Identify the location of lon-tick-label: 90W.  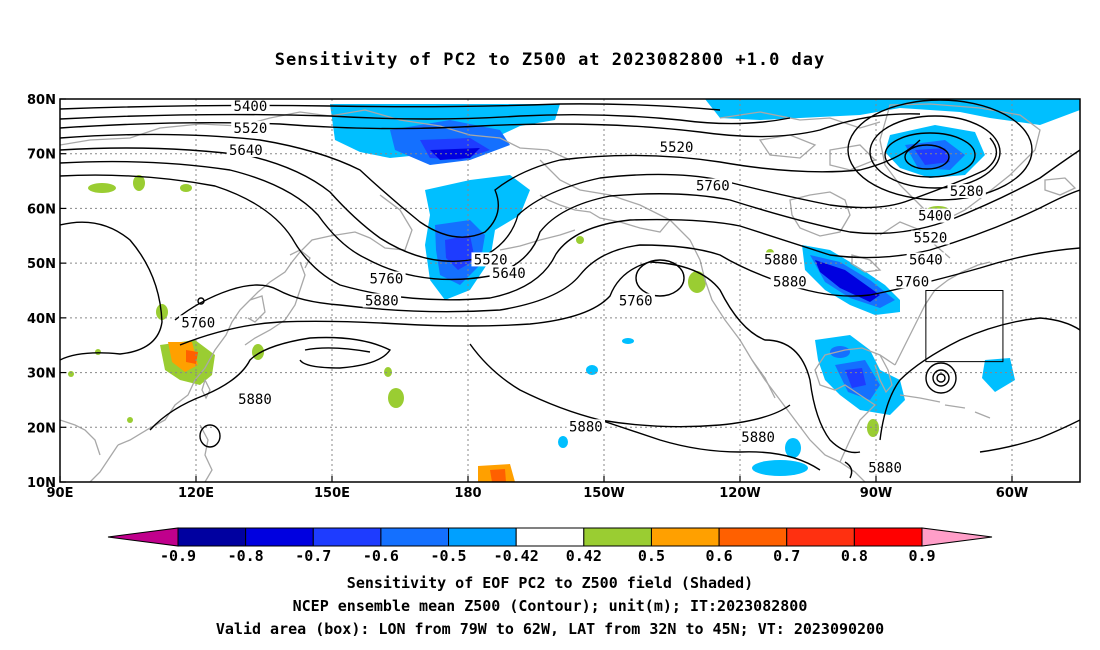
(876, 493).